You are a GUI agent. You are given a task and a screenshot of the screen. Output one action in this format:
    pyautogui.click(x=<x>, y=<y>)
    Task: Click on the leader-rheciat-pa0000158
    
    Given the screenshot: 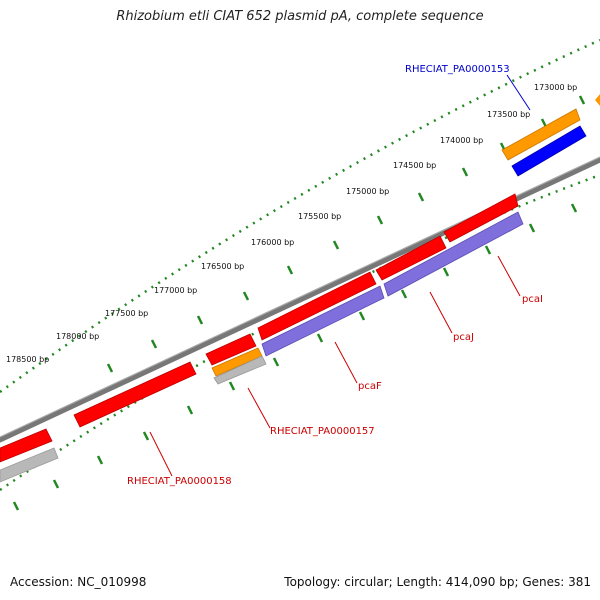 What is the action you would take?
    pyautogui.click(x=161, y=454)
    